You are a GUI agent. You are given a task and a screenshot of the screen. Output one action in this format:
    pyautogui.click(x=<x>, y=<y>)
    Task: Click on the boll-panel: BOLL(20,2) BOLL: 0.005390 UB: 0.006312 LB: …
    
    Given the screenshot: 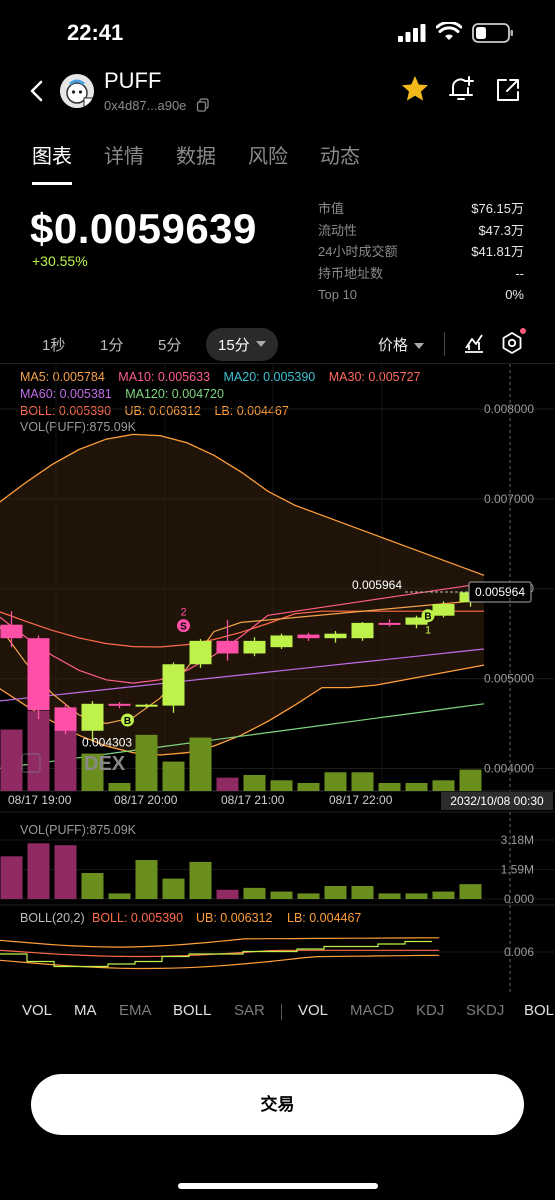 What is the action you would take?
    pyautogui.click(x=277, y=949)
    